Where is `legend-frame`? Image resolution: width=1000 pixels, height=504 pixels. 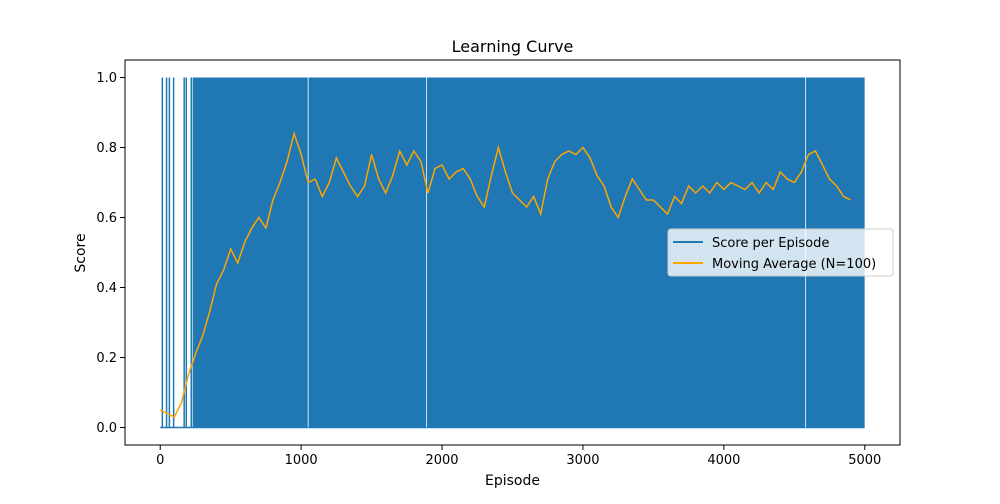
legend-frame is located at coordinates (780, 252).